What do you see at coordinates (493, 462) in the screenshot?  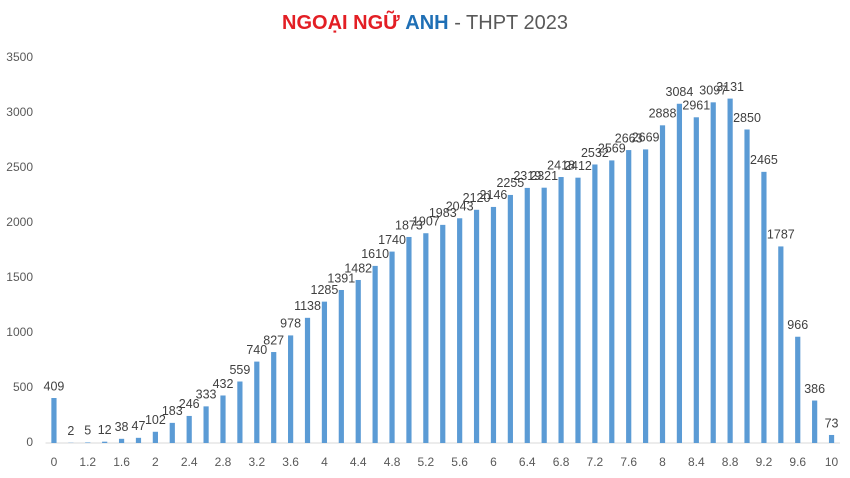 I see `x-tick-label: 6` at bounding box center [493, 462].